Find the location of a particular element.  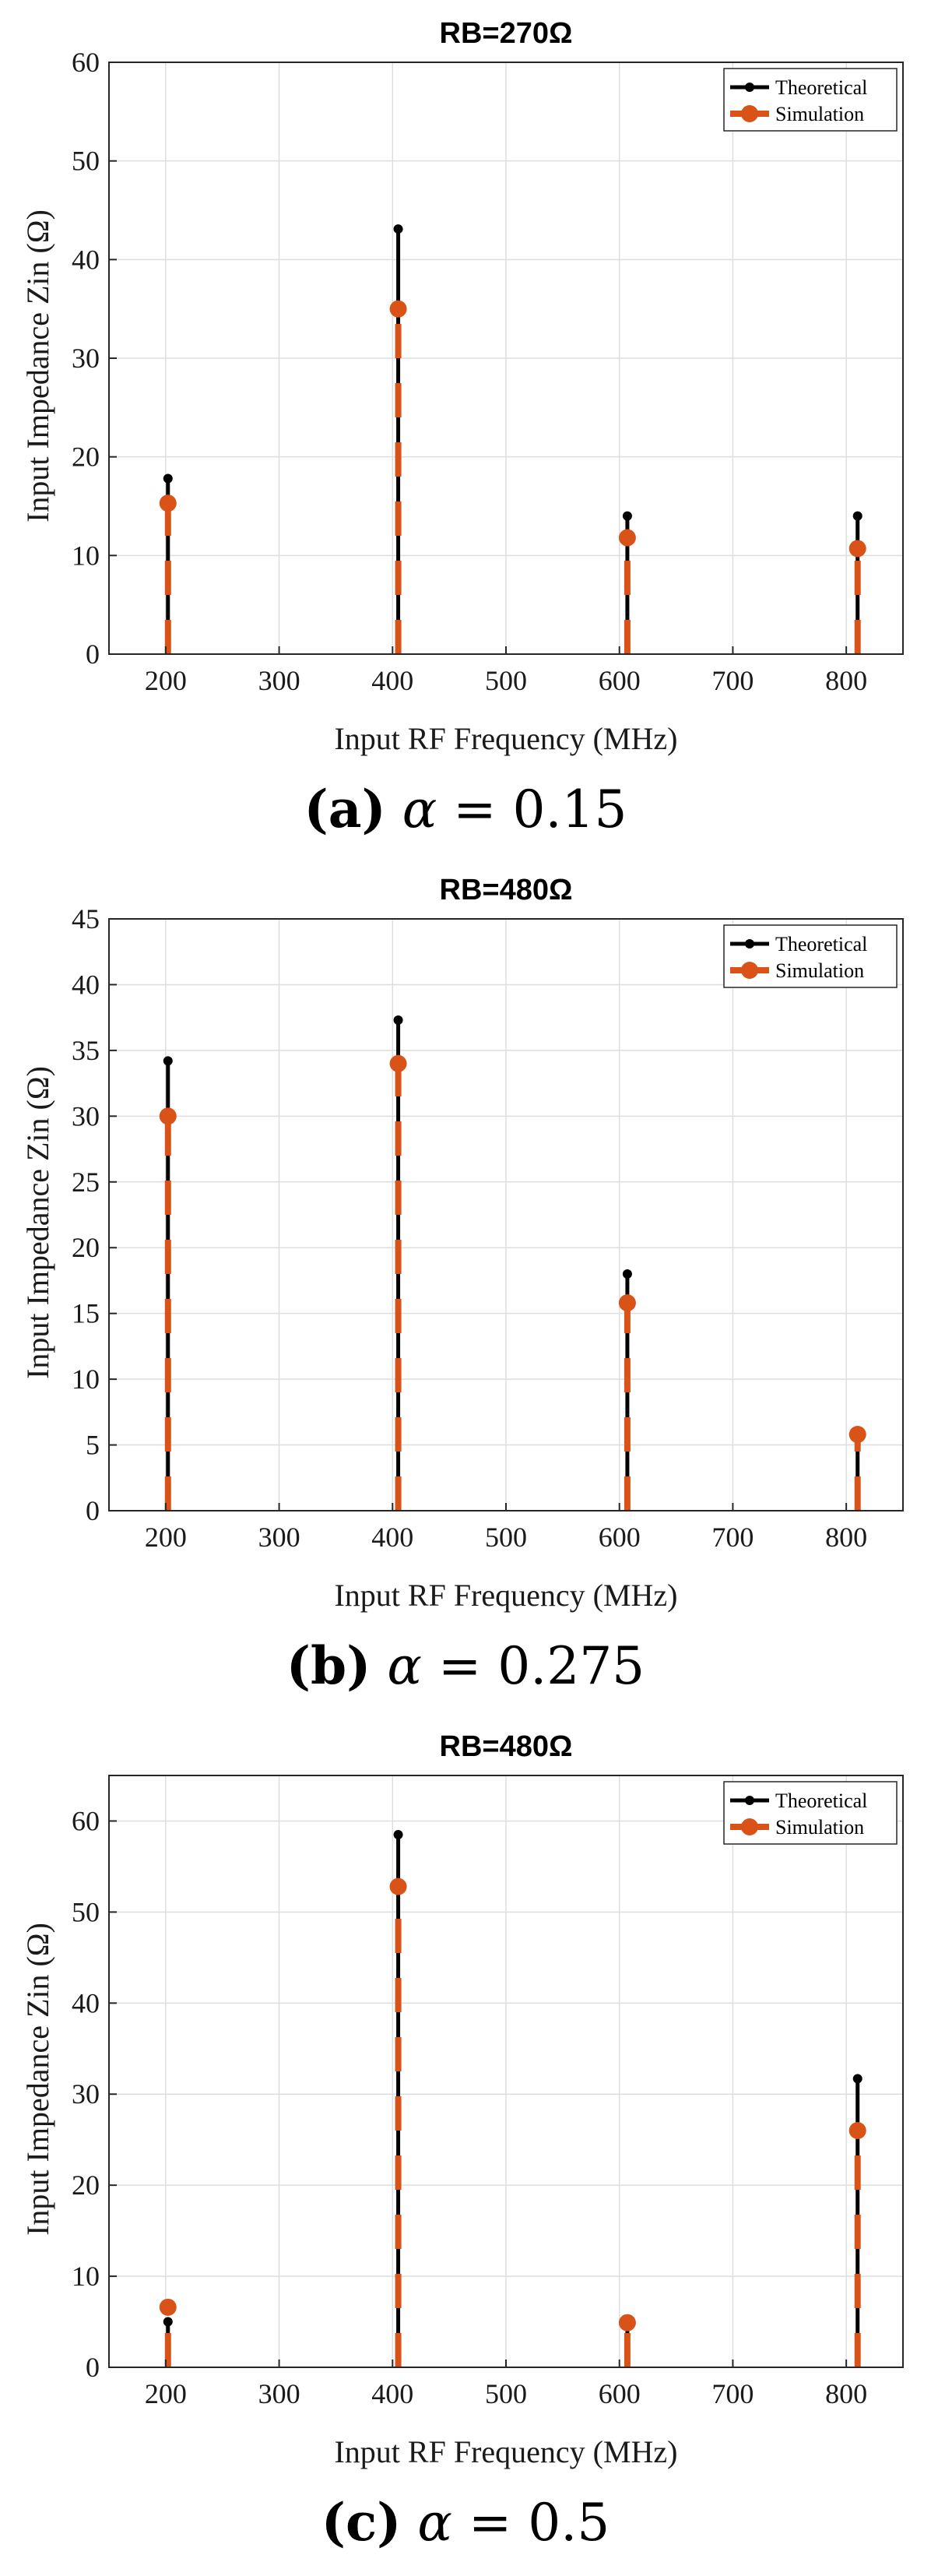

caption-b: (b) α = 0.275 is located at coordinates (465, 1665).